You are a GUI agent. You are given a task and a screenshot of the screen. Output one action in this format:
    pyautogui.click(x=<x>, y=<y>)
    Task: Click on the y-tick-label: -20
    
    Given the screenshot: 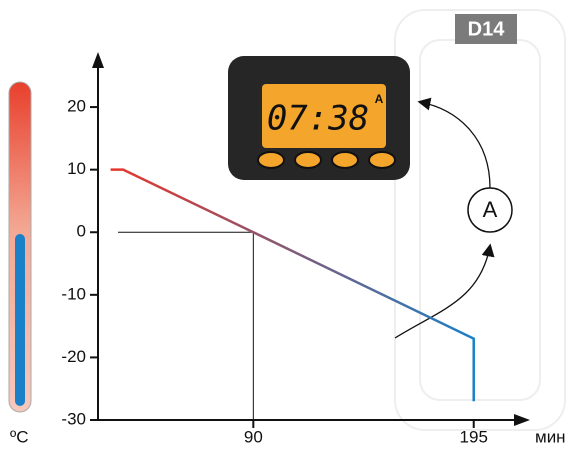 What is the action you would take?
    pyautogui.click(x=73, y=356)
    